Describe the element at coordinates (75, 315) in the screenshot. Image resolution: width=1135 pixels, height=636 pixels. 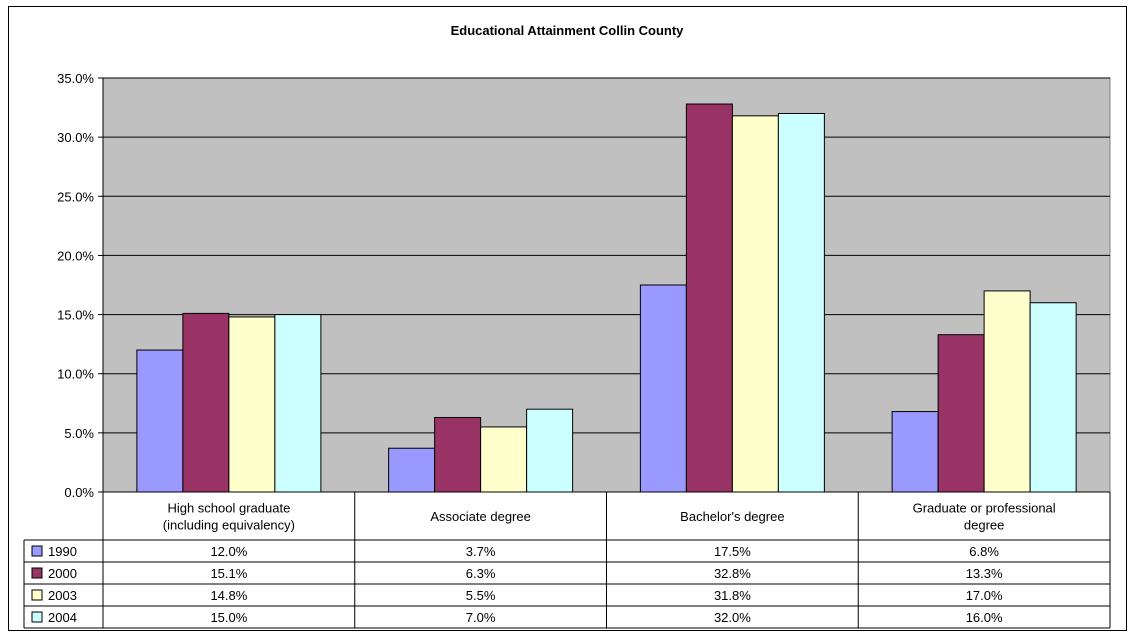
I see `y-tick-label: 15.0%` at that location.